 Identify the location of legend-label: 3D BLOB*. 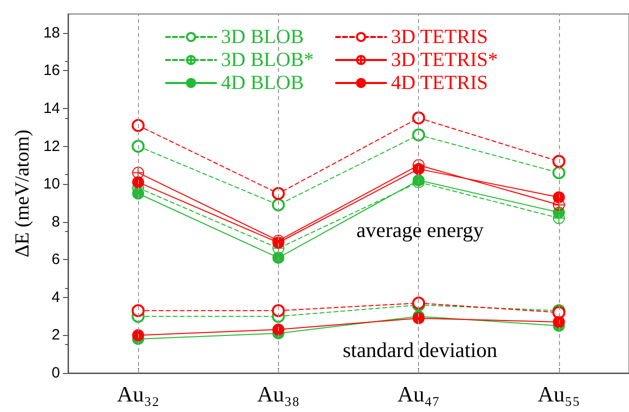
(267, 60).